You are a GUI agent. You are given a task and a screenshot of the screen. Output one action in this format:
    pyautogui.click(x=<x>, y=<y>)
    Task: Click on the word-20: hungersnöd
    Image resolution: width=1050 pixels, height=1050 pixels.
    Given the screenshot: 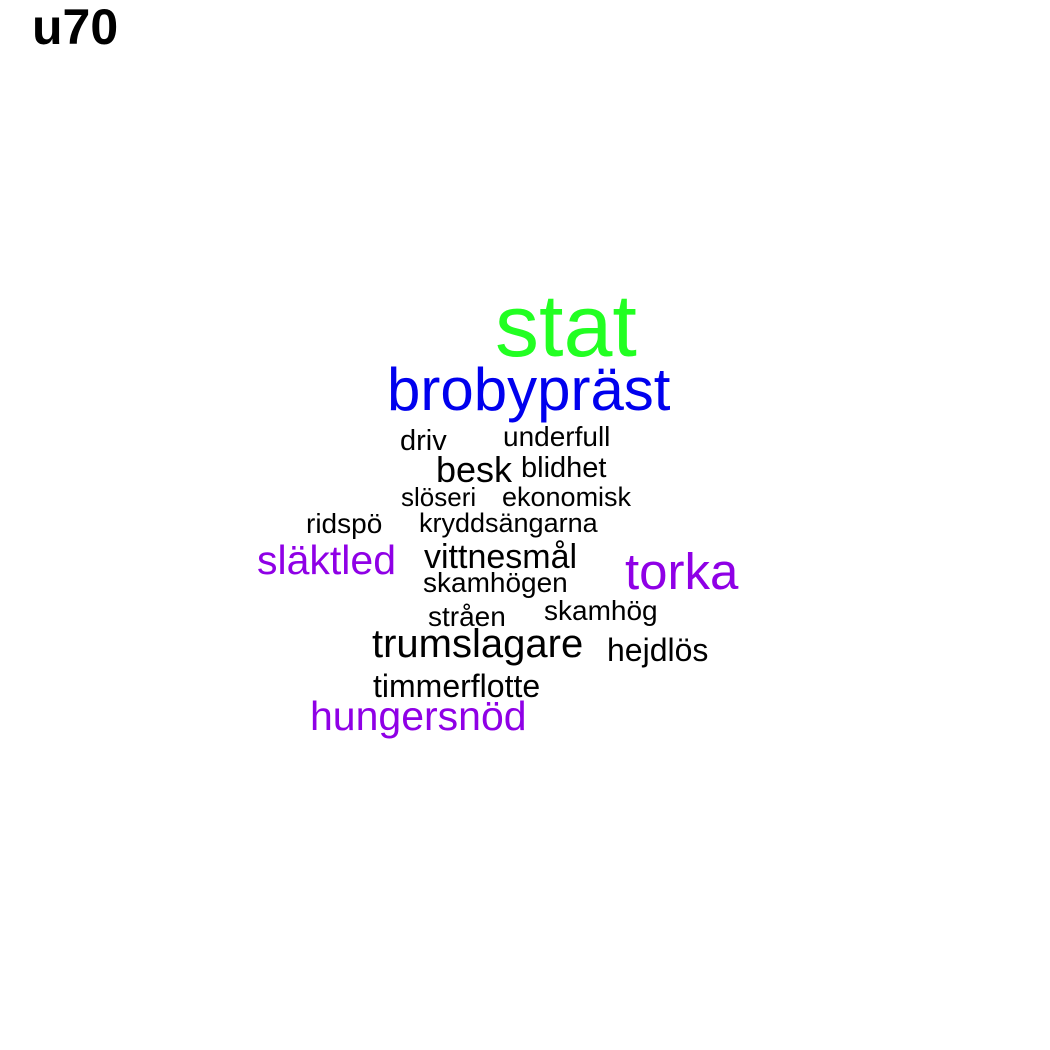 What is the action you would take?
    pyautogui.click(x=418, y=716)
    